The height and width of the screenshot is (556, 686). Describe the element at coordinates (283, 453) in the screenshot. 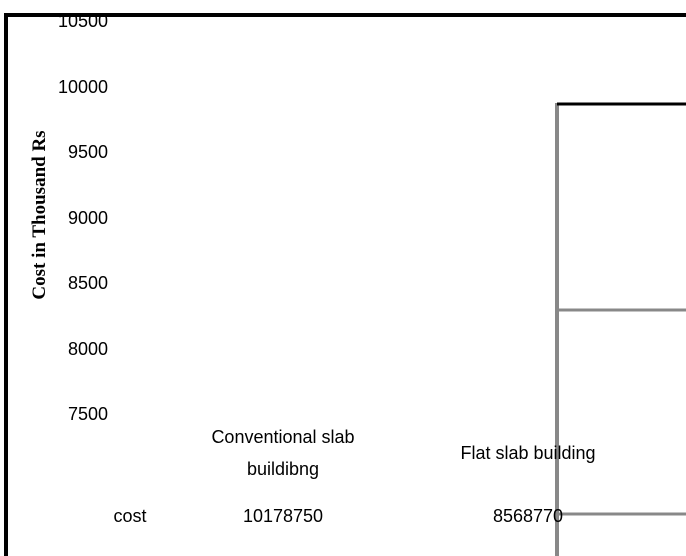

I see `x-category-label: Conventional slab buildibng` at that location.